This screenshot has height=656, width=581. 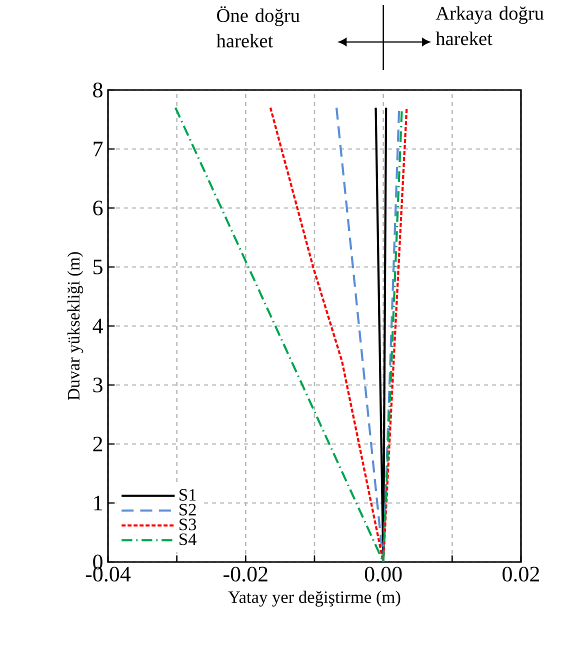 What do you see at coordinates (490, 26) in the screenshot?
I see `text: Arkaya doğru hareket` at bounding box center [490, 26].